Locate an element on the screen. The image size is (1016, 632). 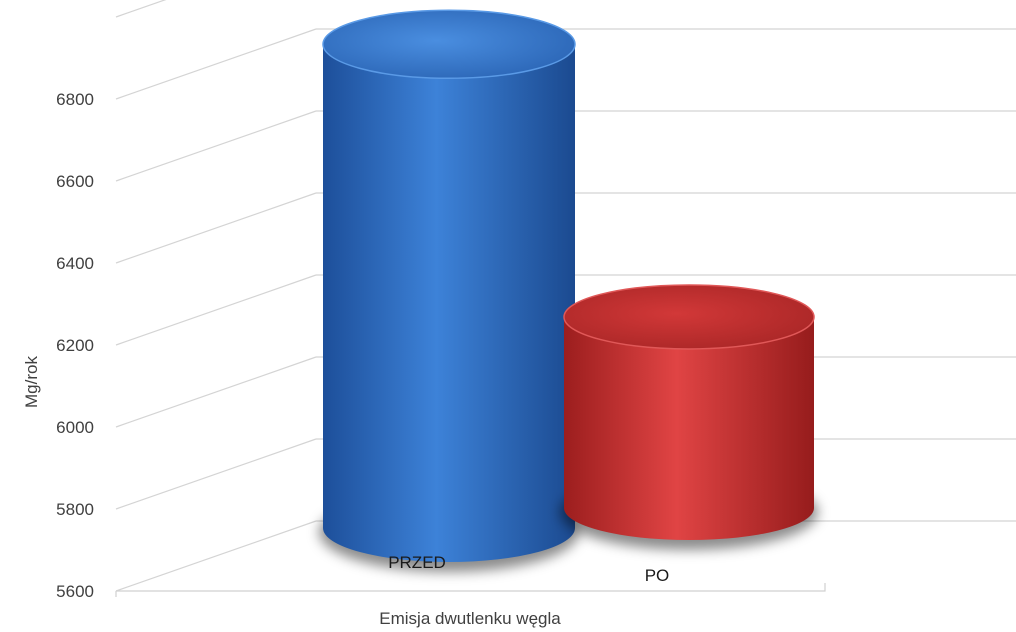
y-tick-label: 5600 is located at coordinates (75, 591).